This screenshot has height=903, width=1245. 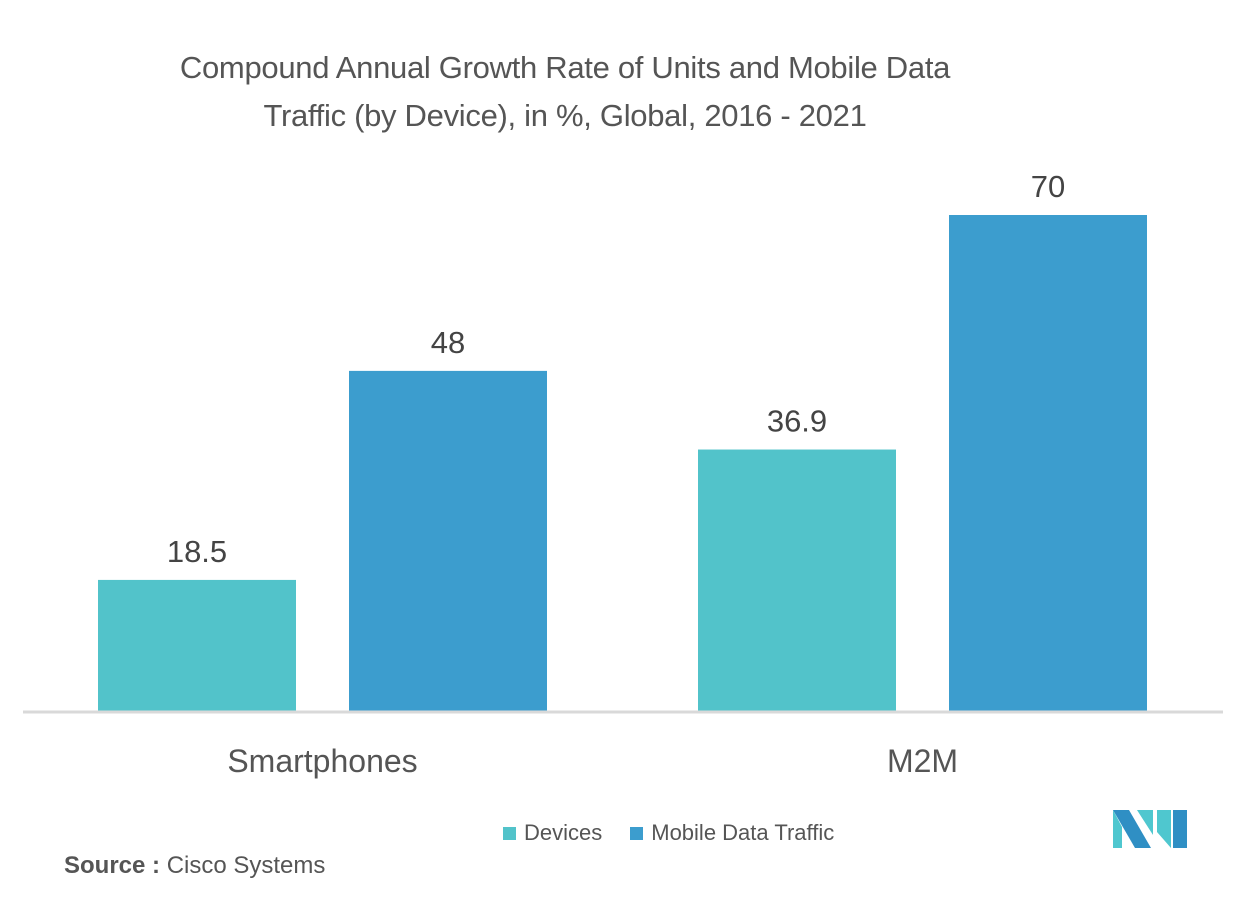 I want to click on legend-swatch-devices, so click(x=509, y=833).